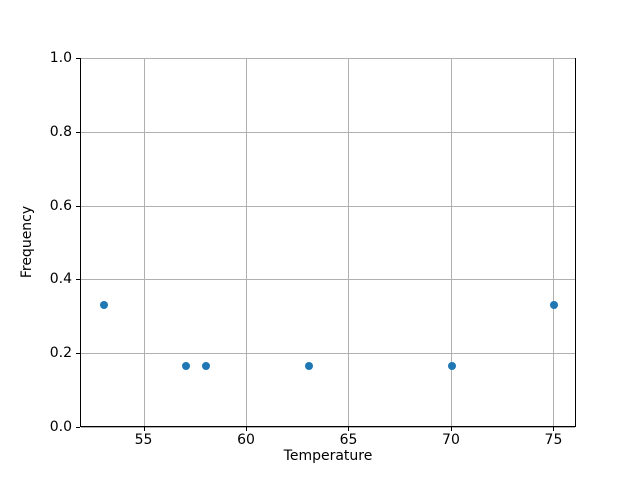 Image resolution: width=640 pixels, height=480 pixels. What do you see at coordinates (60, 58) in the screenshot?
I see `y-tick-label: 1.0` at bounding box center [60, 58].